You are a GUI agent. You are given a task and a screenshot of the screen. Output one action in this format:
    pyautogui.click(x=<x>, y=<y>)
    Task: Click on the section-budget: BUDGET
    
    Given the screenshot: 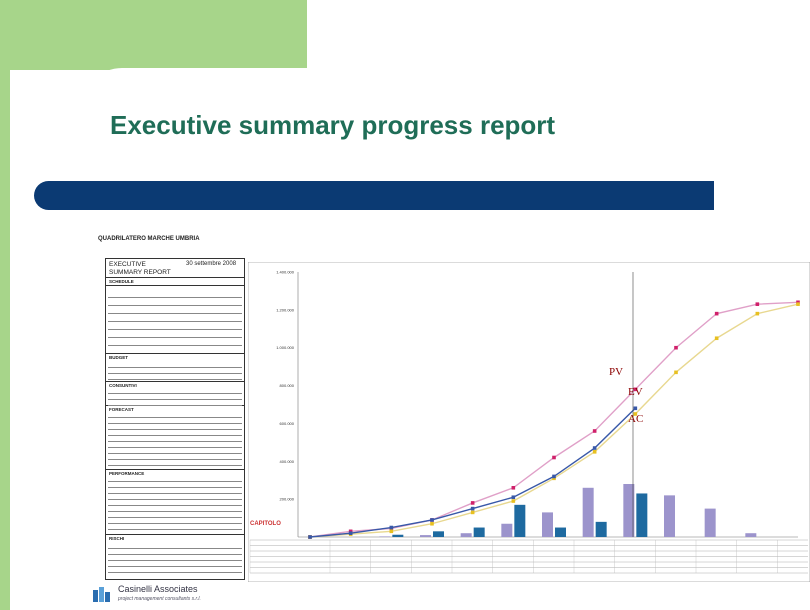 What is the action you would take?
    pyautogui.click(x=118, y=357)
    